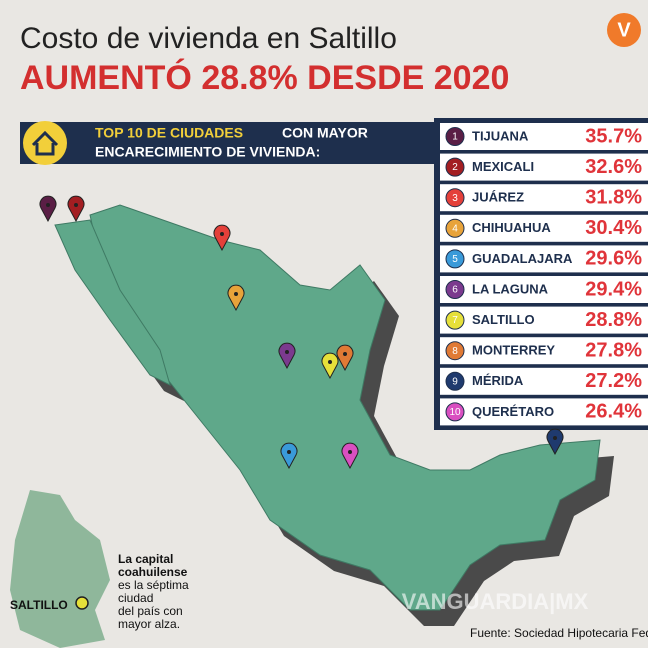 The height and width of the screenshot is (648, 648). I want to click on rank-number: 4, so click(455, 228).